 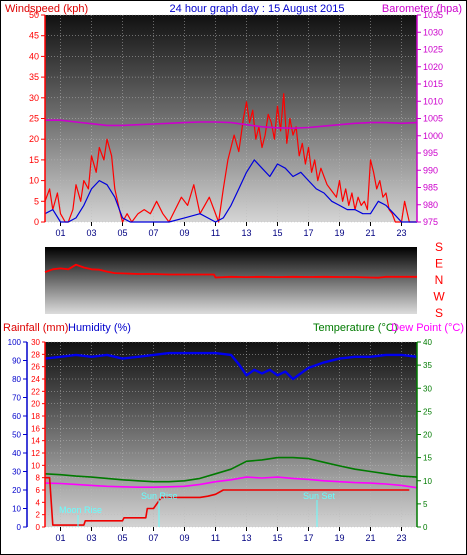 I want to click on barometer-y-tick-label: 990, so click(x=430, y=170).